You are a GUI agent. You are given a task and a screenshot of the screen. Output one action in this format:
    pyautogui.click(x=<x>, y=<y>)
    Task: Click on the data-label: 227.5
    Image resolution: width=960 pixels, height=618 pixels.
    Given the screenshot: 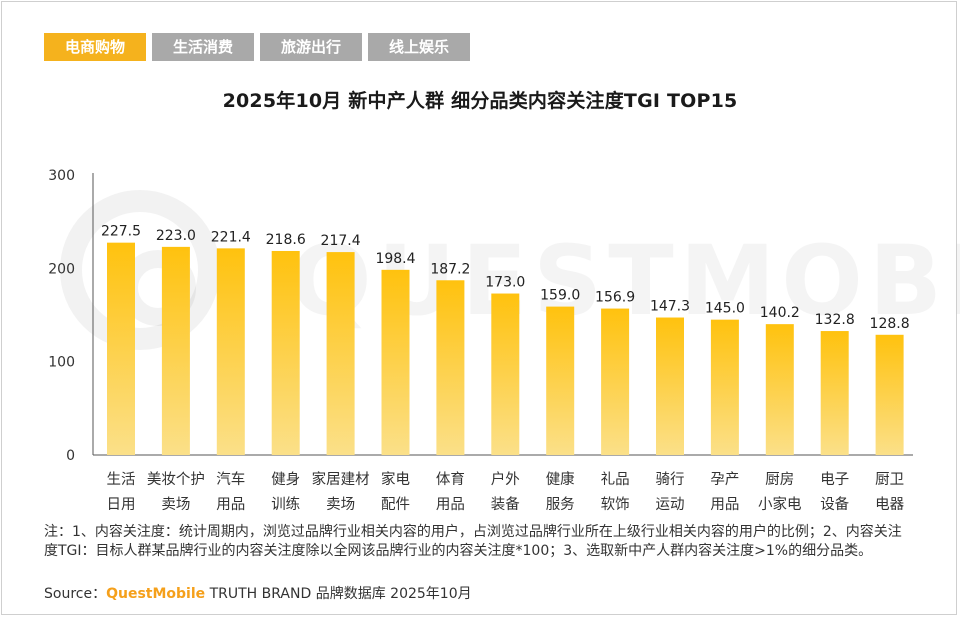 What is the action you would take?
    pyautogui.click(x=121, y=232)
    